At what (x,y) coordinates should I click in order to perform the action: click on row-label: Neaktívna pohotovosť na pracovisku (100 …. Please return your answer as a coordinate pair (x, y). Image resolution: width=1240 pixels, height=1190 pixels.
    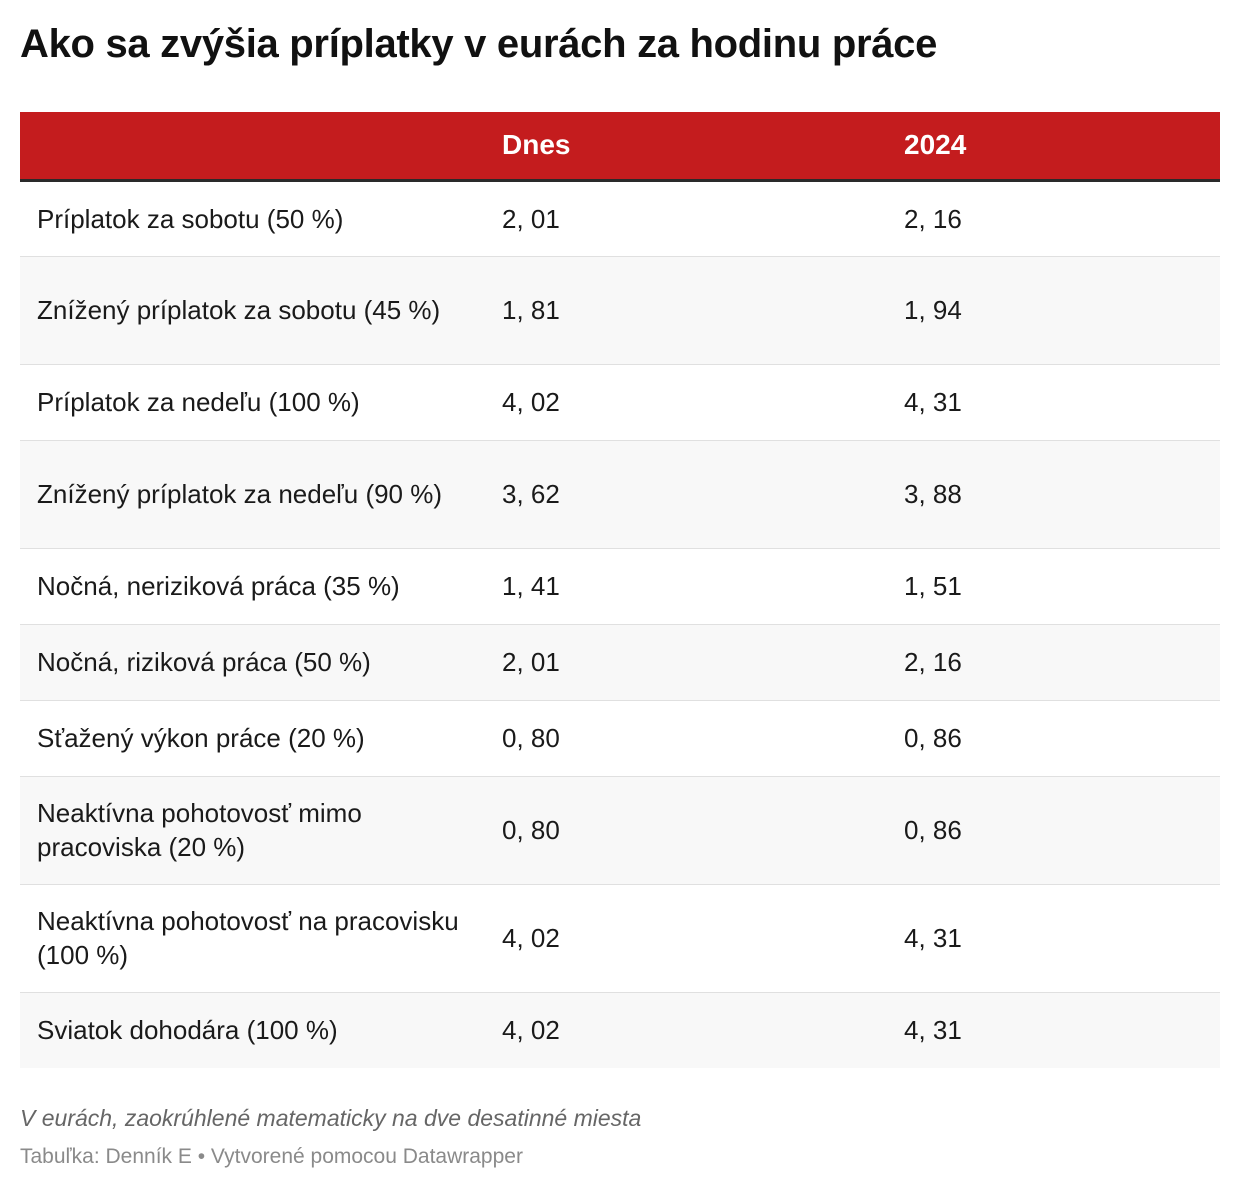
    Looking at the image, I should click on (261, 938).